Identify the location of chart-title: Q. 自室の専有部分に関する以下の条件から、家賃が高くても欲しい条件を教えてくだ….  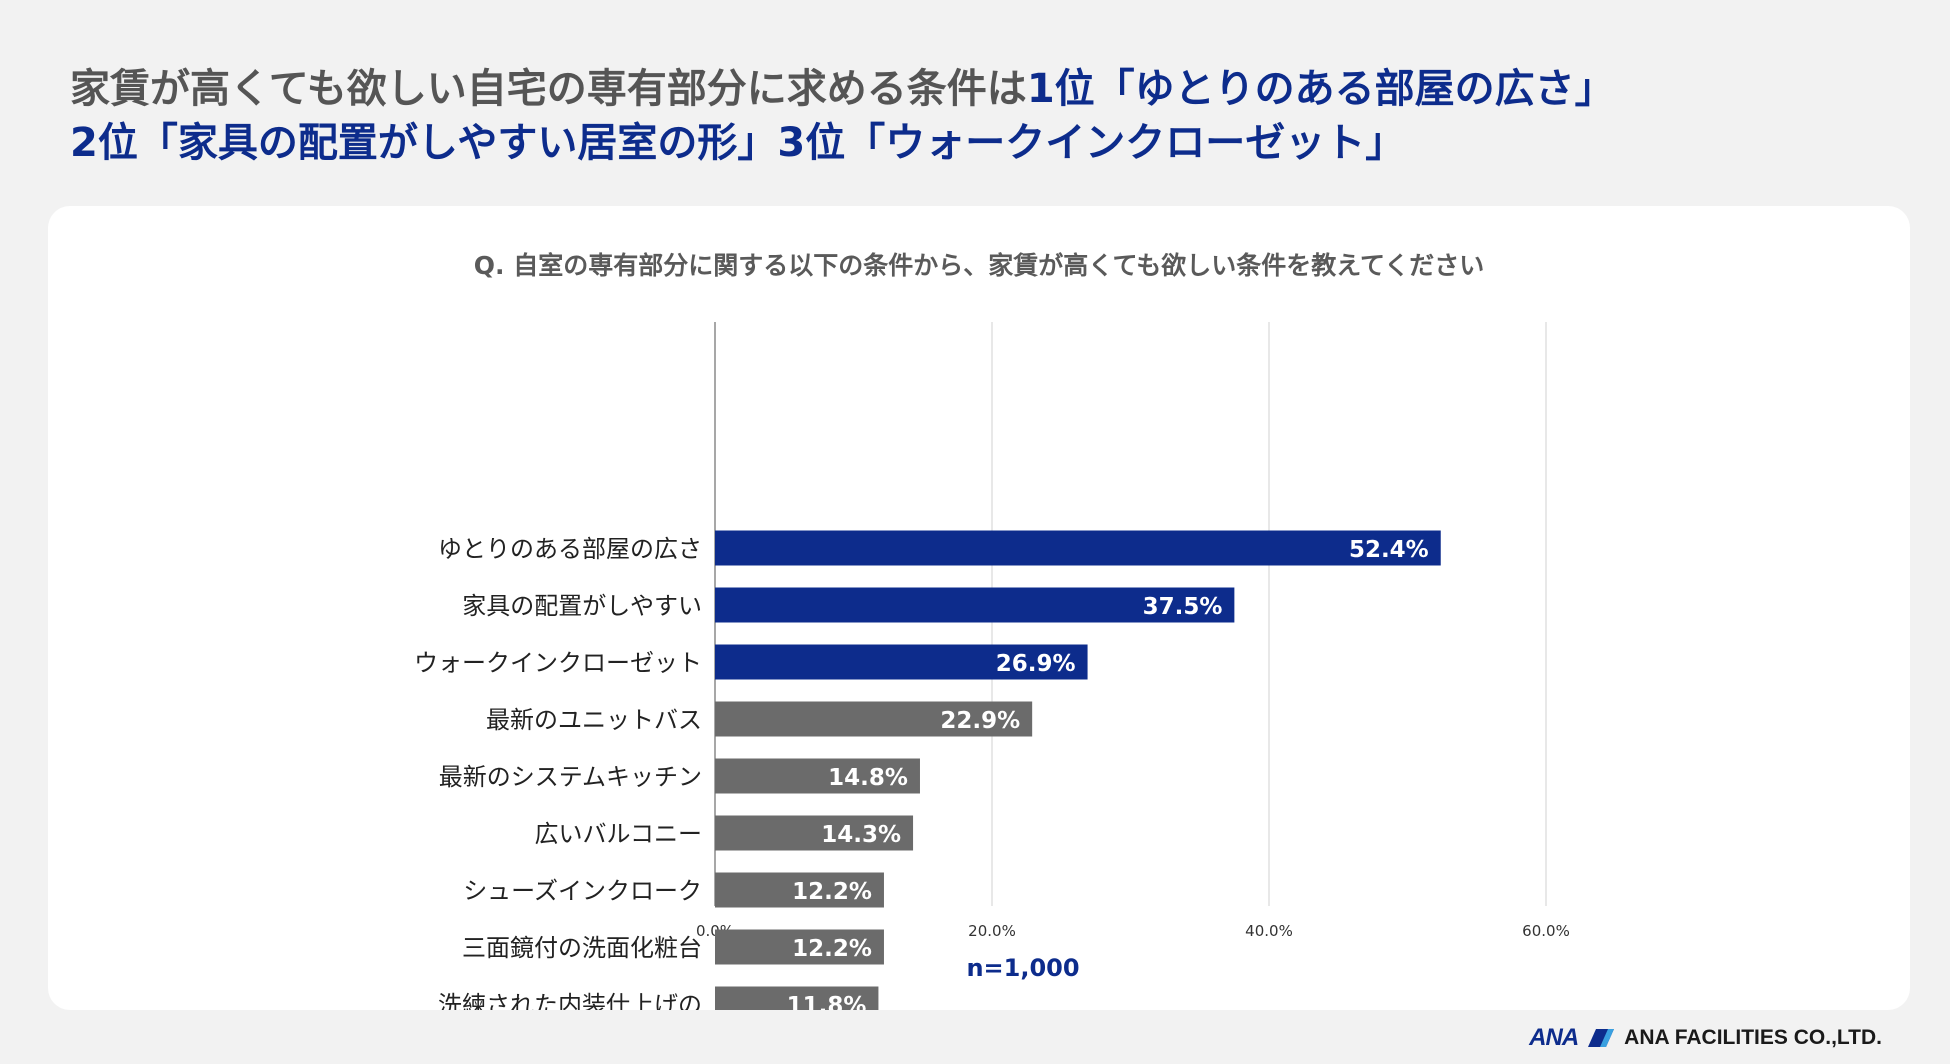
(979, 265).